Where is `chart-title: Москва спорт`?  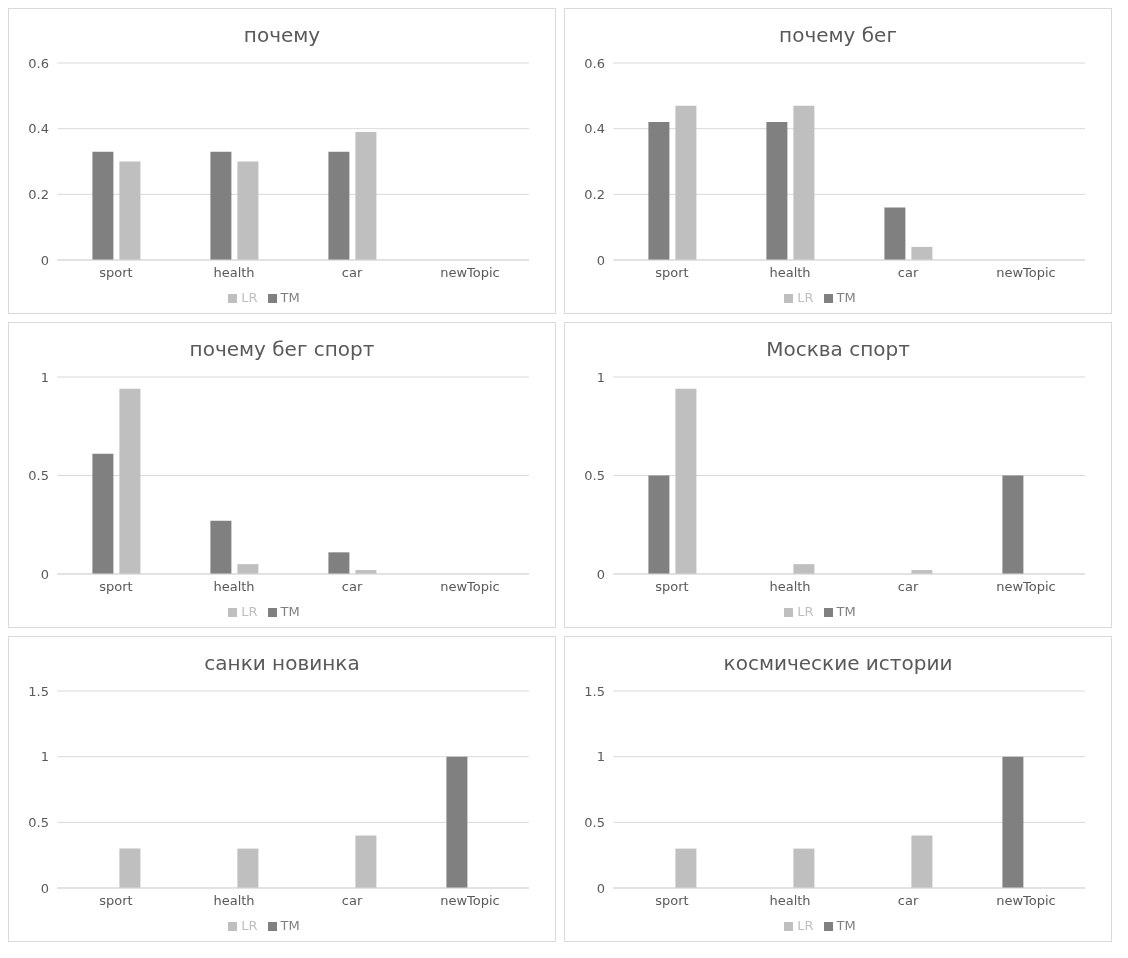 chart-title: Москва спорт is located at coordinates (838, 350).